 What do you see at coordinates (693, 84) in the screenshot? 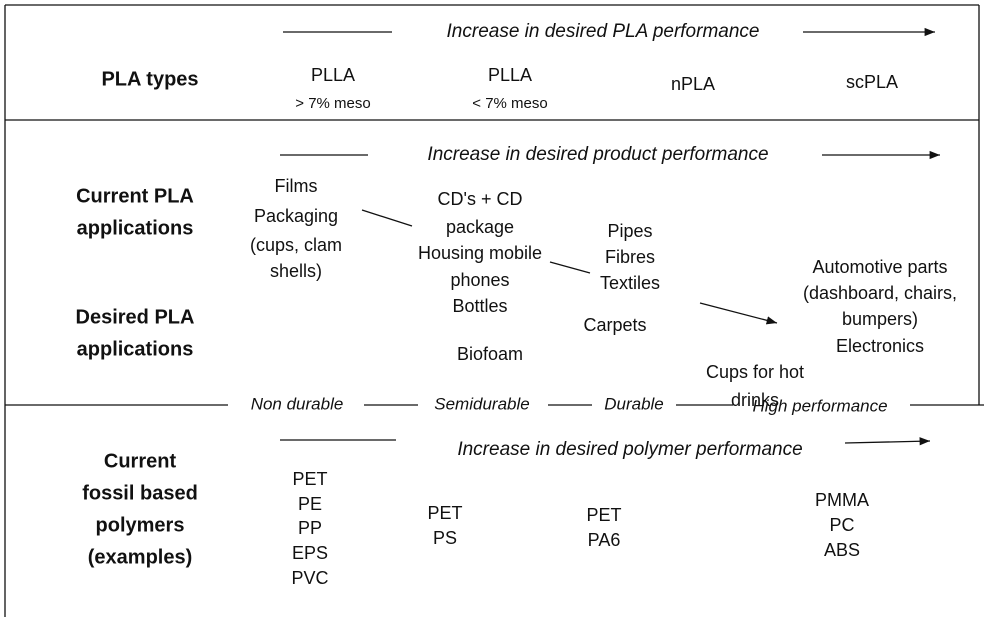
I see `pla-type: nPLA` at bounding box center [693, 84].